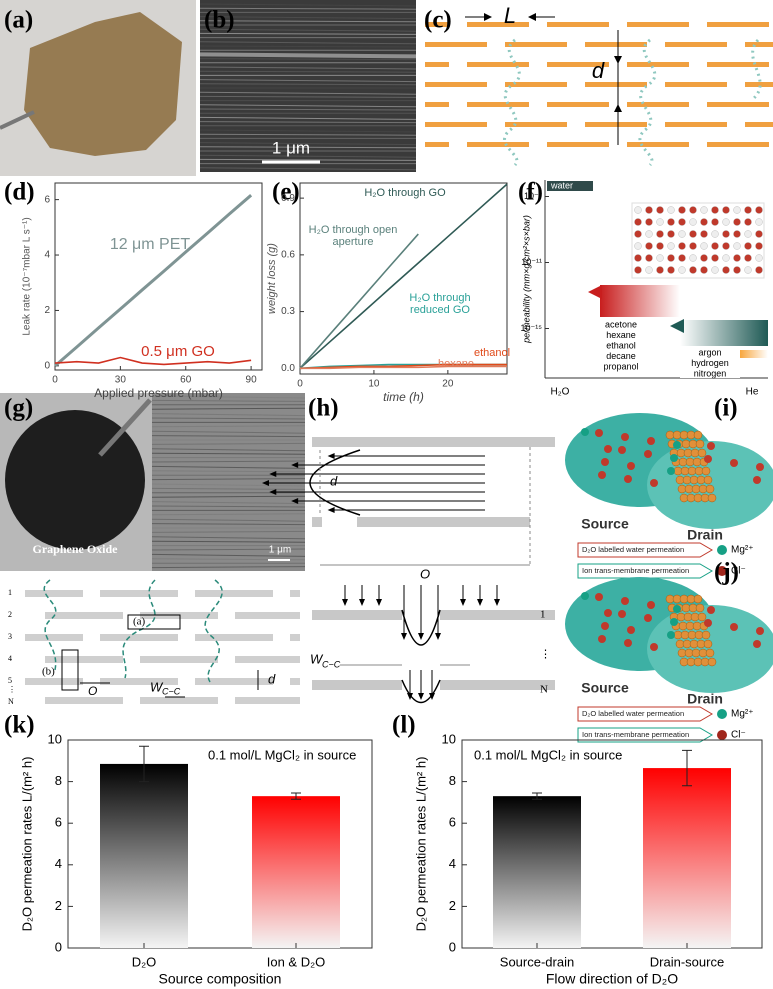  What do you see at coordinates (456, 364) in the screenshot?
I see `label-box: hexane` at bounding box center [456, 364].